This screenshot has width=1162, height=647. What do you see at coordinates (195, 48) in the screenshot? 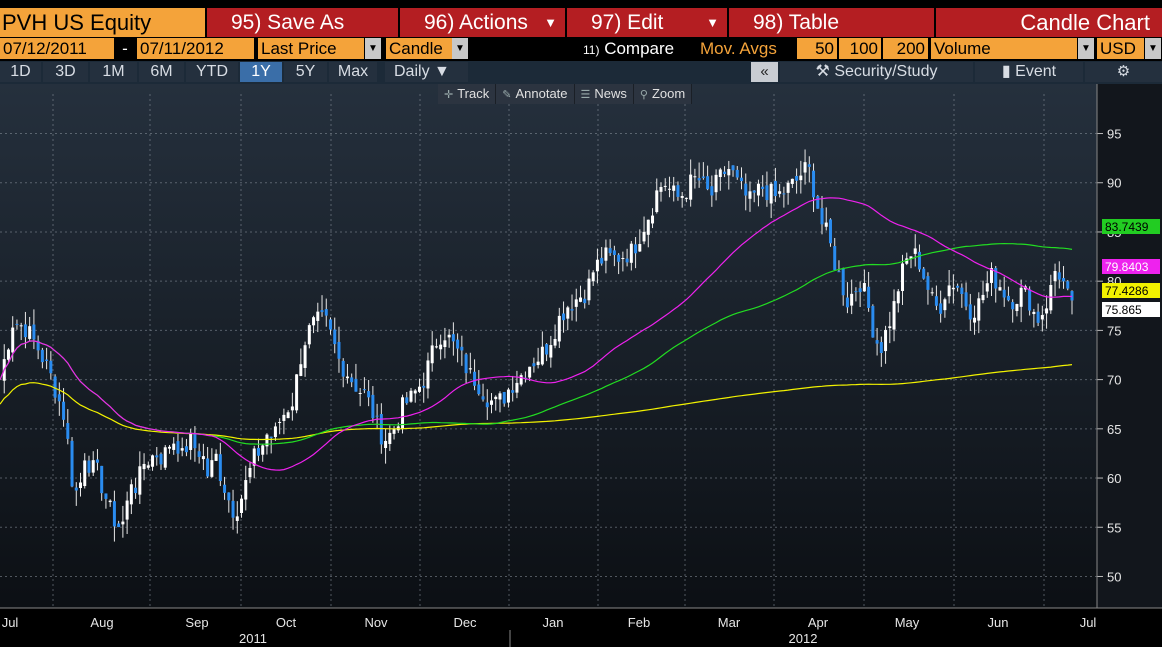
I see `end-date-field: 07/11/2012` at bounding box center [195, 48].